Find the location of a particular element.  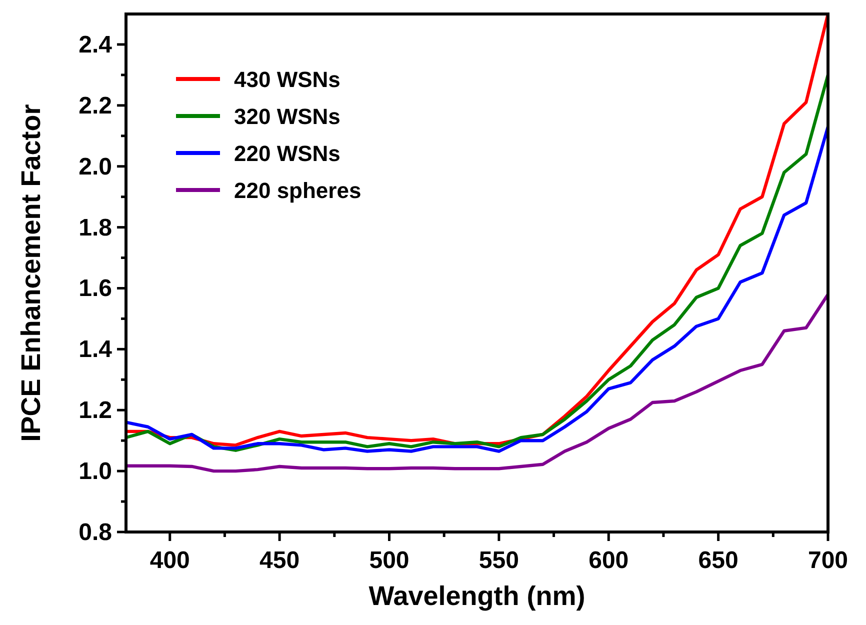

x-tick-label: 650 is located at coordinates (718, 560).